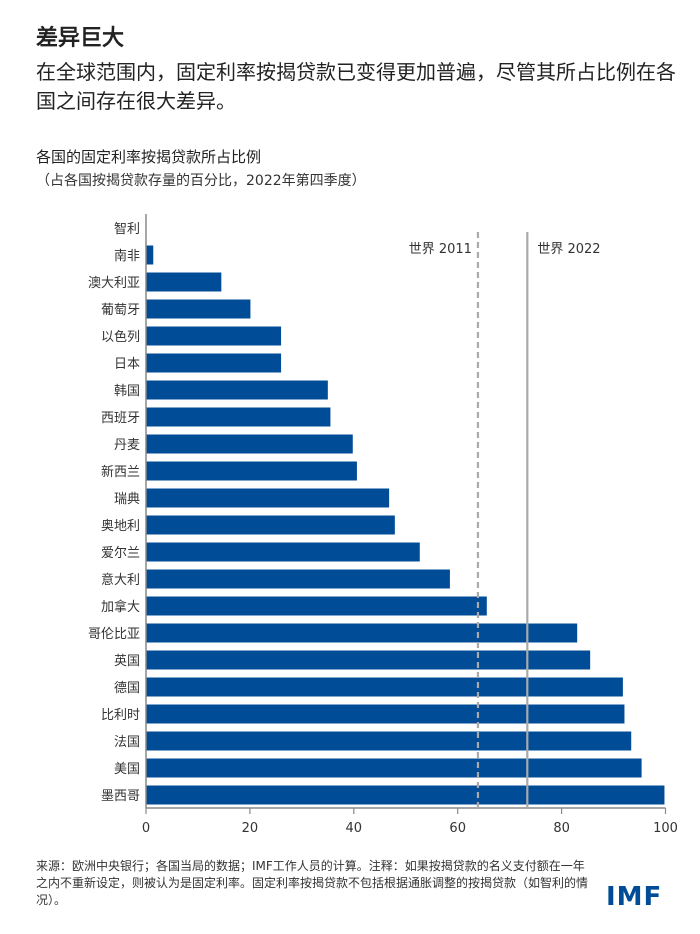 This screenshot has width=700, height=934. I want to click on category-label: 澳大利亚, so click(114, 283).